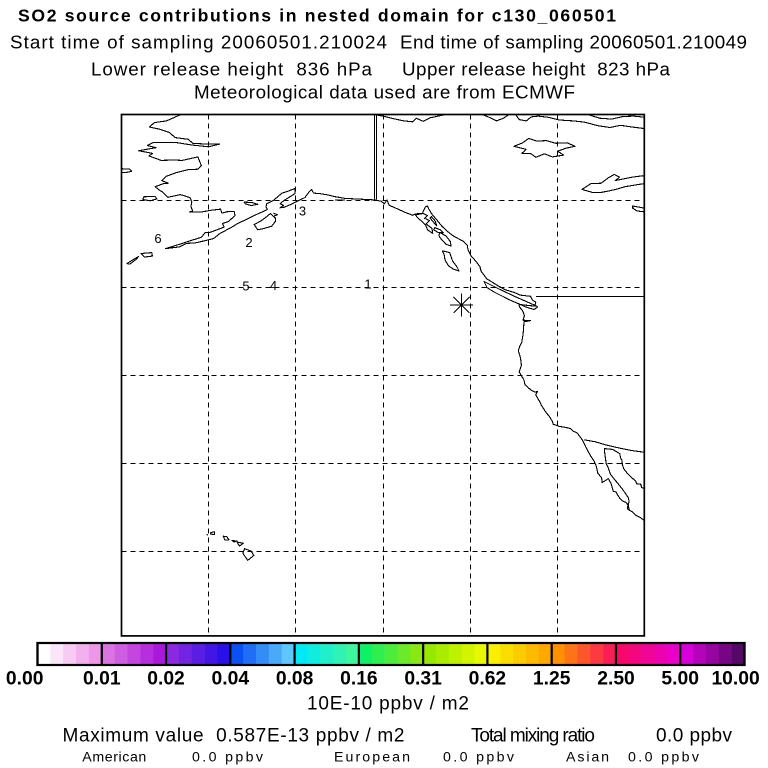 This screenshot has height=768, width=768. What do you see at coordinates (573, 41) in the screenshot?
I see `svg-text:End time of sampling 20060501.: End time of sampling 20060501.210049` at bounding box center [573, 41].